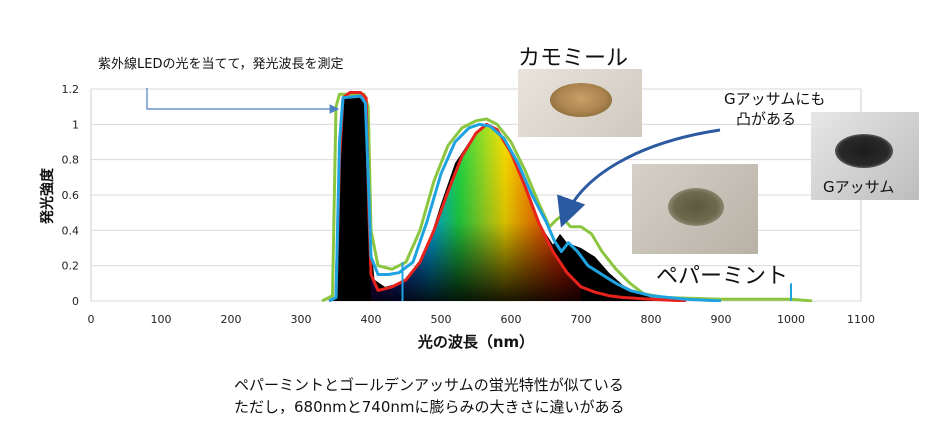 This screenshot has width=941, height=444. I want to click on x-tick-label: 300, so click(301, 319).